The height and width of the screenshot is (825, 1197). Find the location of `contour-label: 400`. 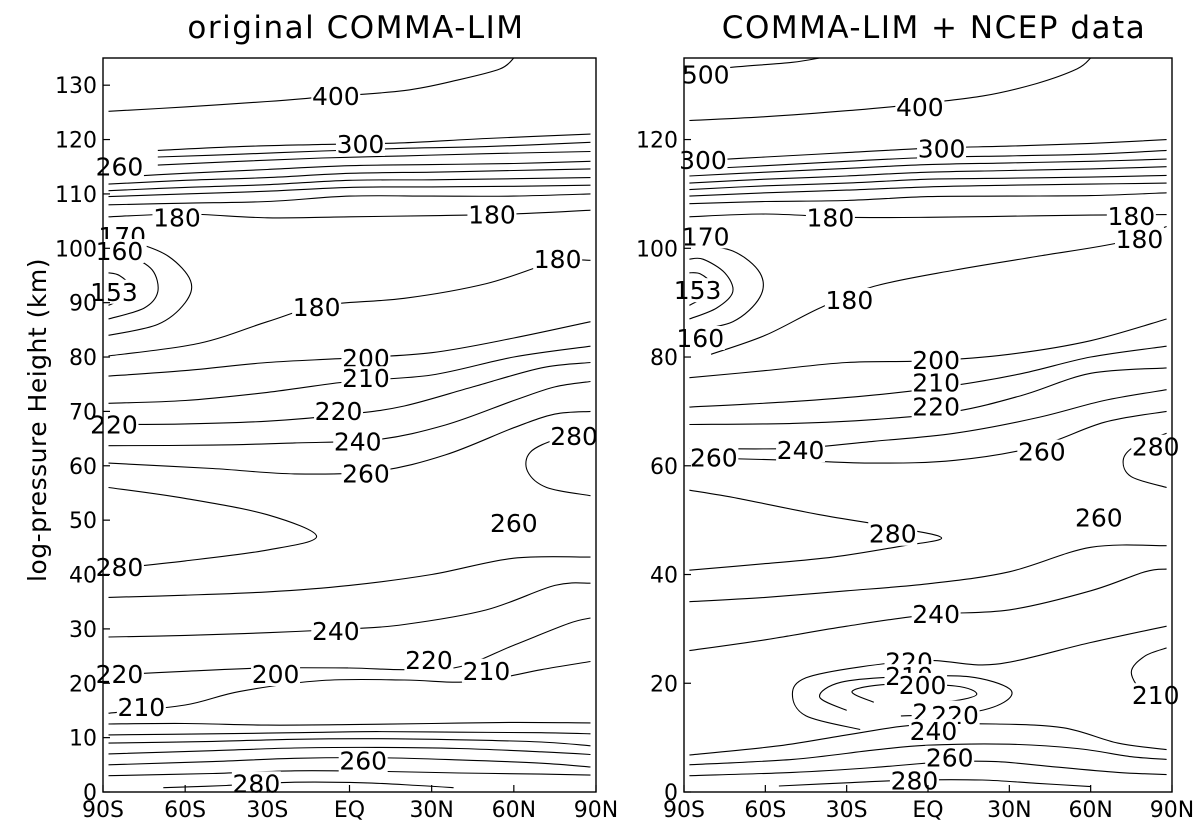

contour-label: 400 is located at coordinates (920, 107).